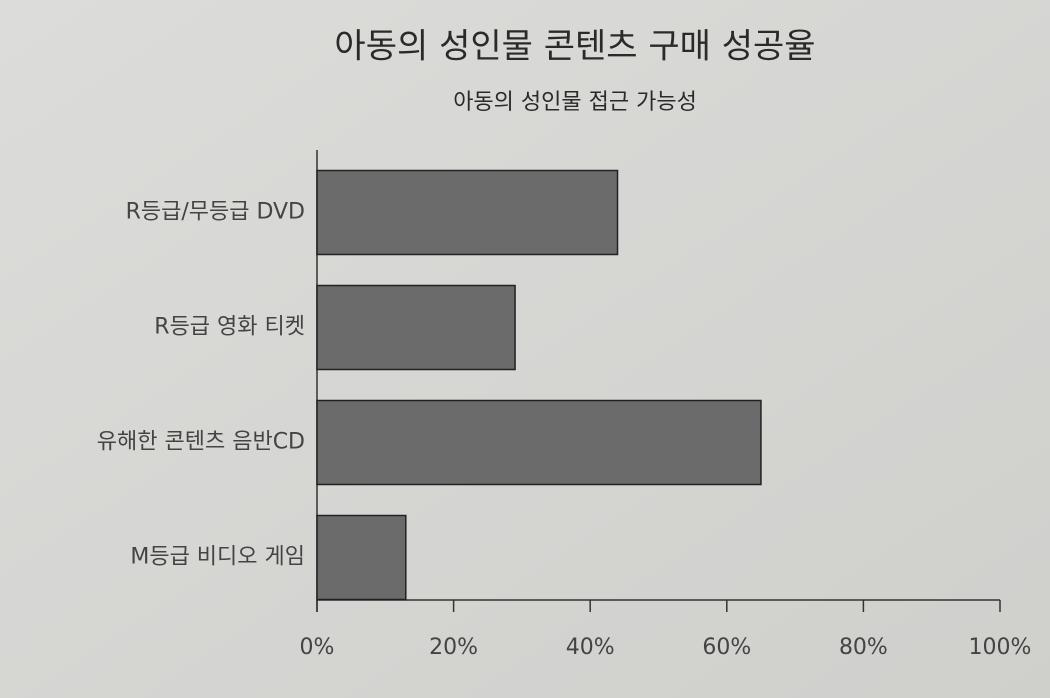 The image size is (1050, 698). What do you see at coordinates (575, 102) in the screenshot?
I see `chart-subtitle: 아동의 성인물 접근 가능성` at bounding box center [575, 102].